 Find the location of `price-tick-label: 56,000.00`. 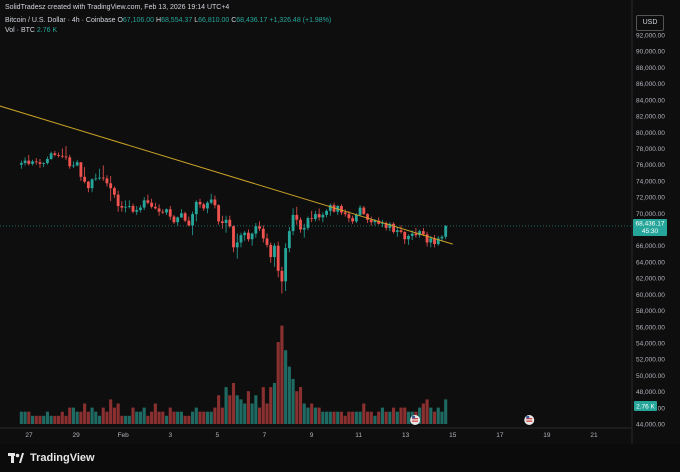

price-tick-label: 56,000.00 is located at coordinates (650, 327).